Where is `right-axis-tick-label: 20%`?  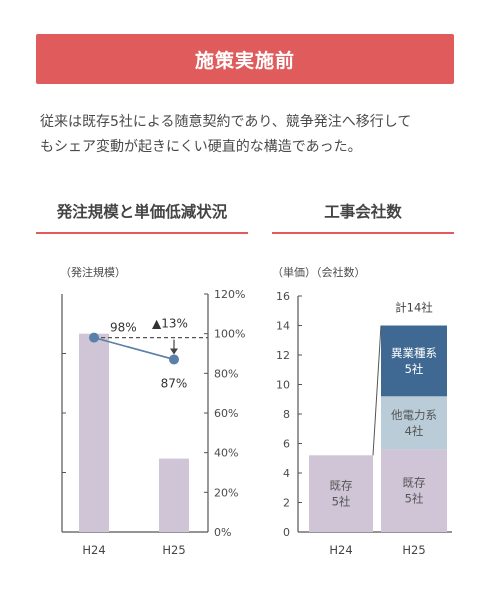 right-axis-tick-label: 20% is located at coordinates (226, 492).